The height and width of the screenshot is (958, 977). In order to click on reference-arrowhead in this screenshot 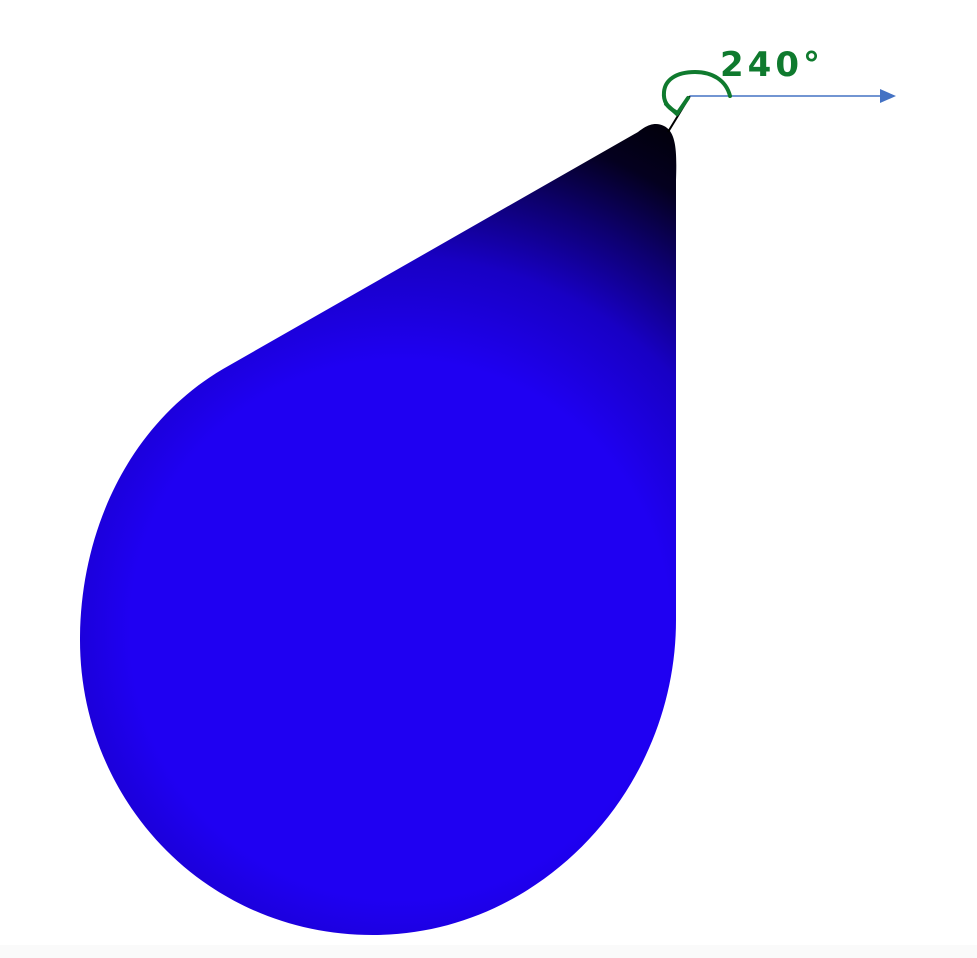, I will do `click(888, 96)`.